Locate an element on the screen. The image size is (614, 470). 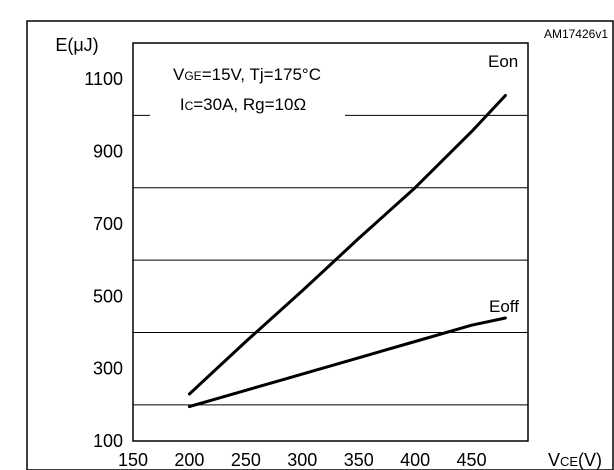
cond1-v: V is located at coordinates (179, 74).